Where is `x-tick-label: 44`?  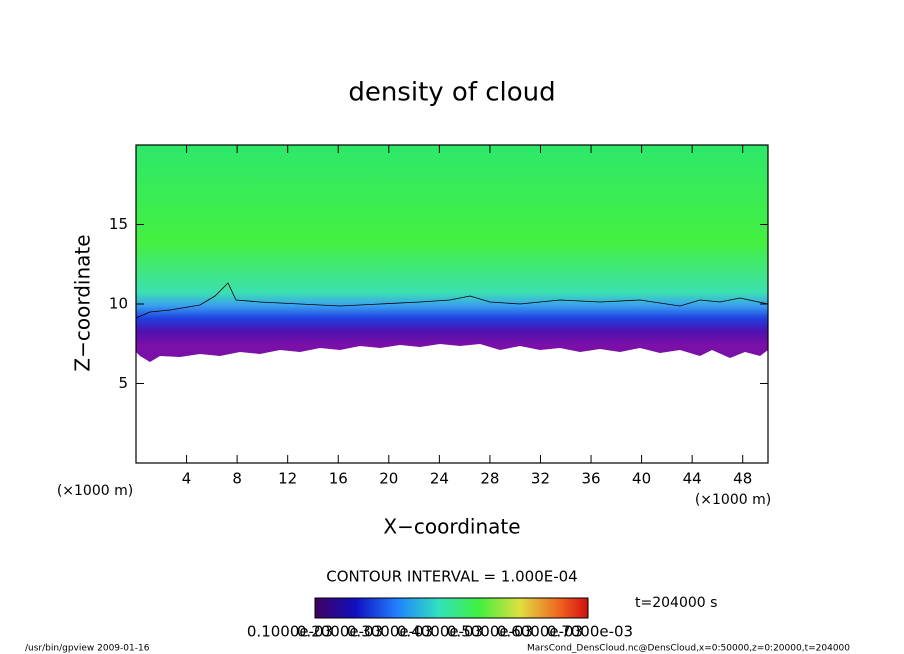 x-tick-label: 44 is located at coordinates (692, 479).